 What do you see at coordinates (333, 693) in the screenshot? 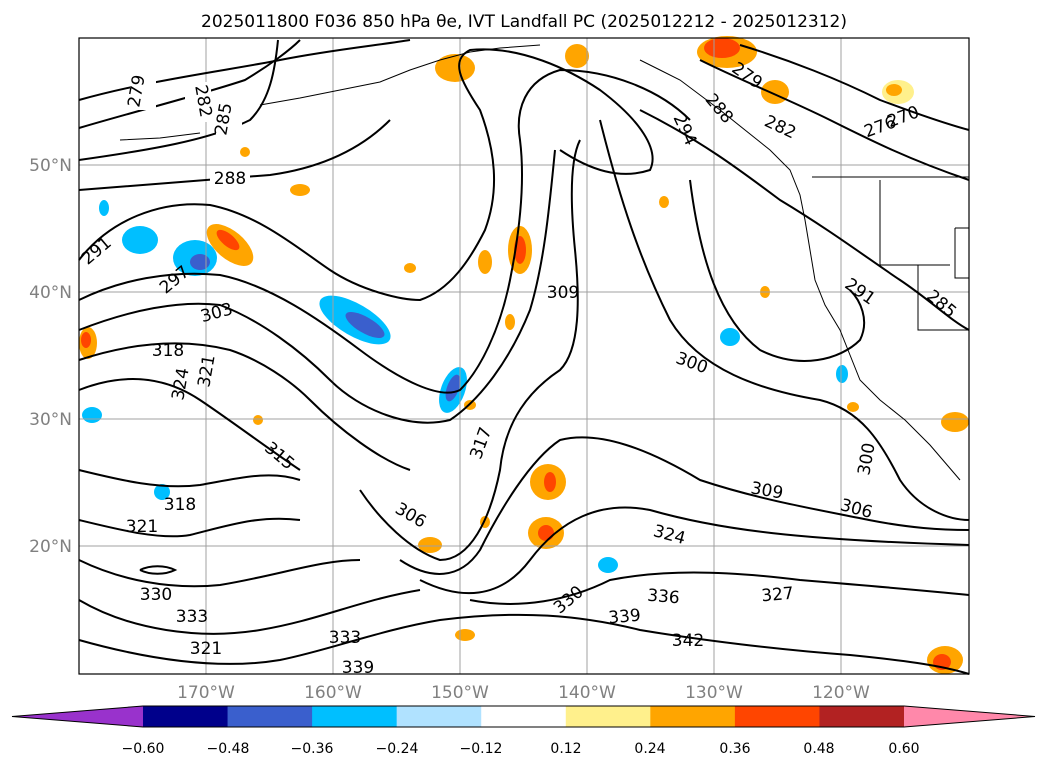
I see `lon-tick-label: 160°W` at bounding box center [333, 693].